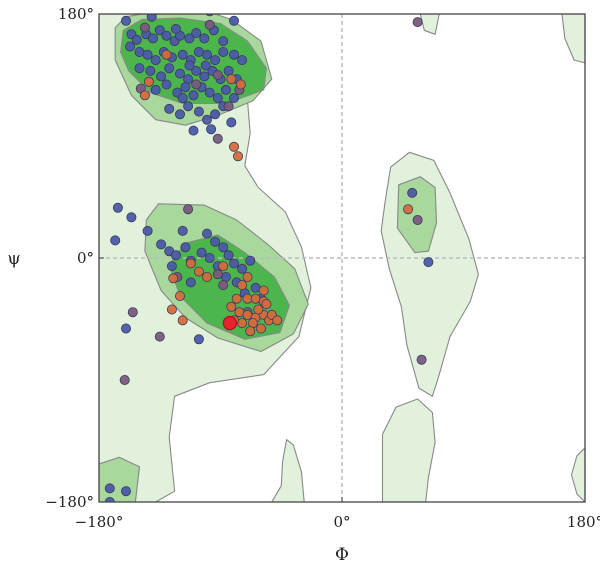 The width and height of the screenshot is (600, 571). What do you see at coordinates (341, 522) in the screenshot?
I see `x-tick-label: 0°` at bounding box center [341, 522].